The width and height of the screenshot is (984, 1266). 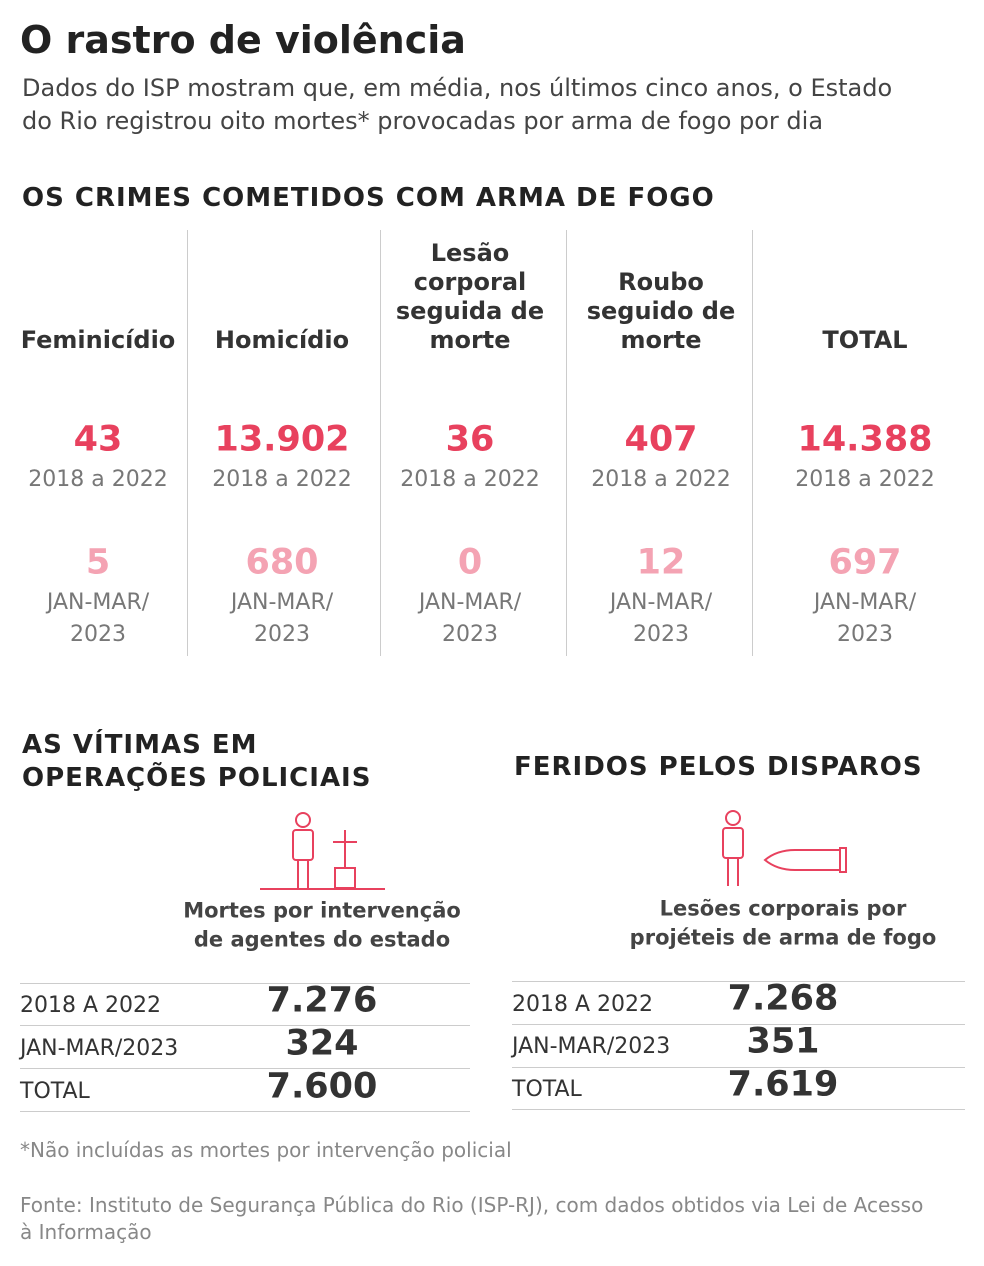 What do you see at coordinates (322, 1086) in the screenshot?
I see `row-value: 7.600` at bounding box center [322, 1086].